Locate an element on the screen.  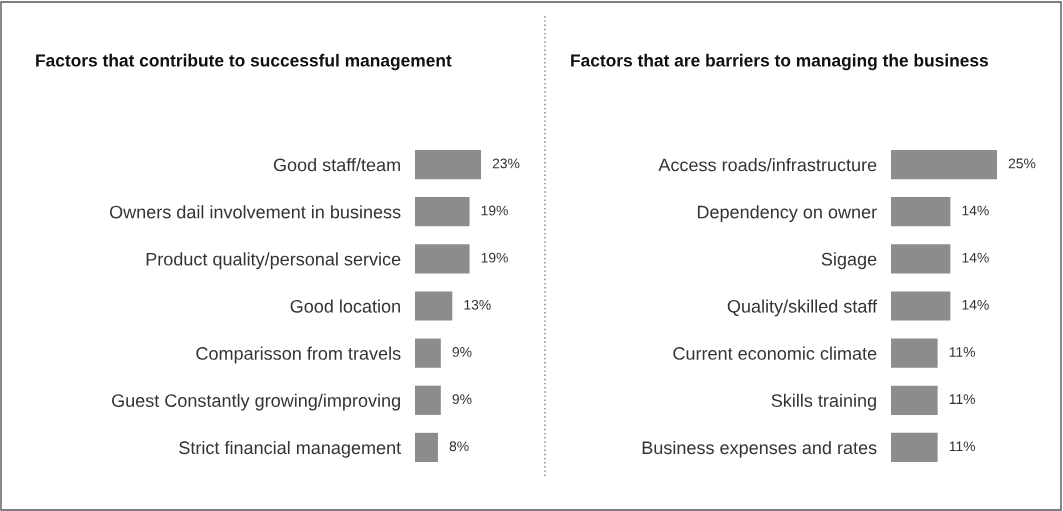
y-tick-label: Current economic climate is located at coordinates (775, 353).